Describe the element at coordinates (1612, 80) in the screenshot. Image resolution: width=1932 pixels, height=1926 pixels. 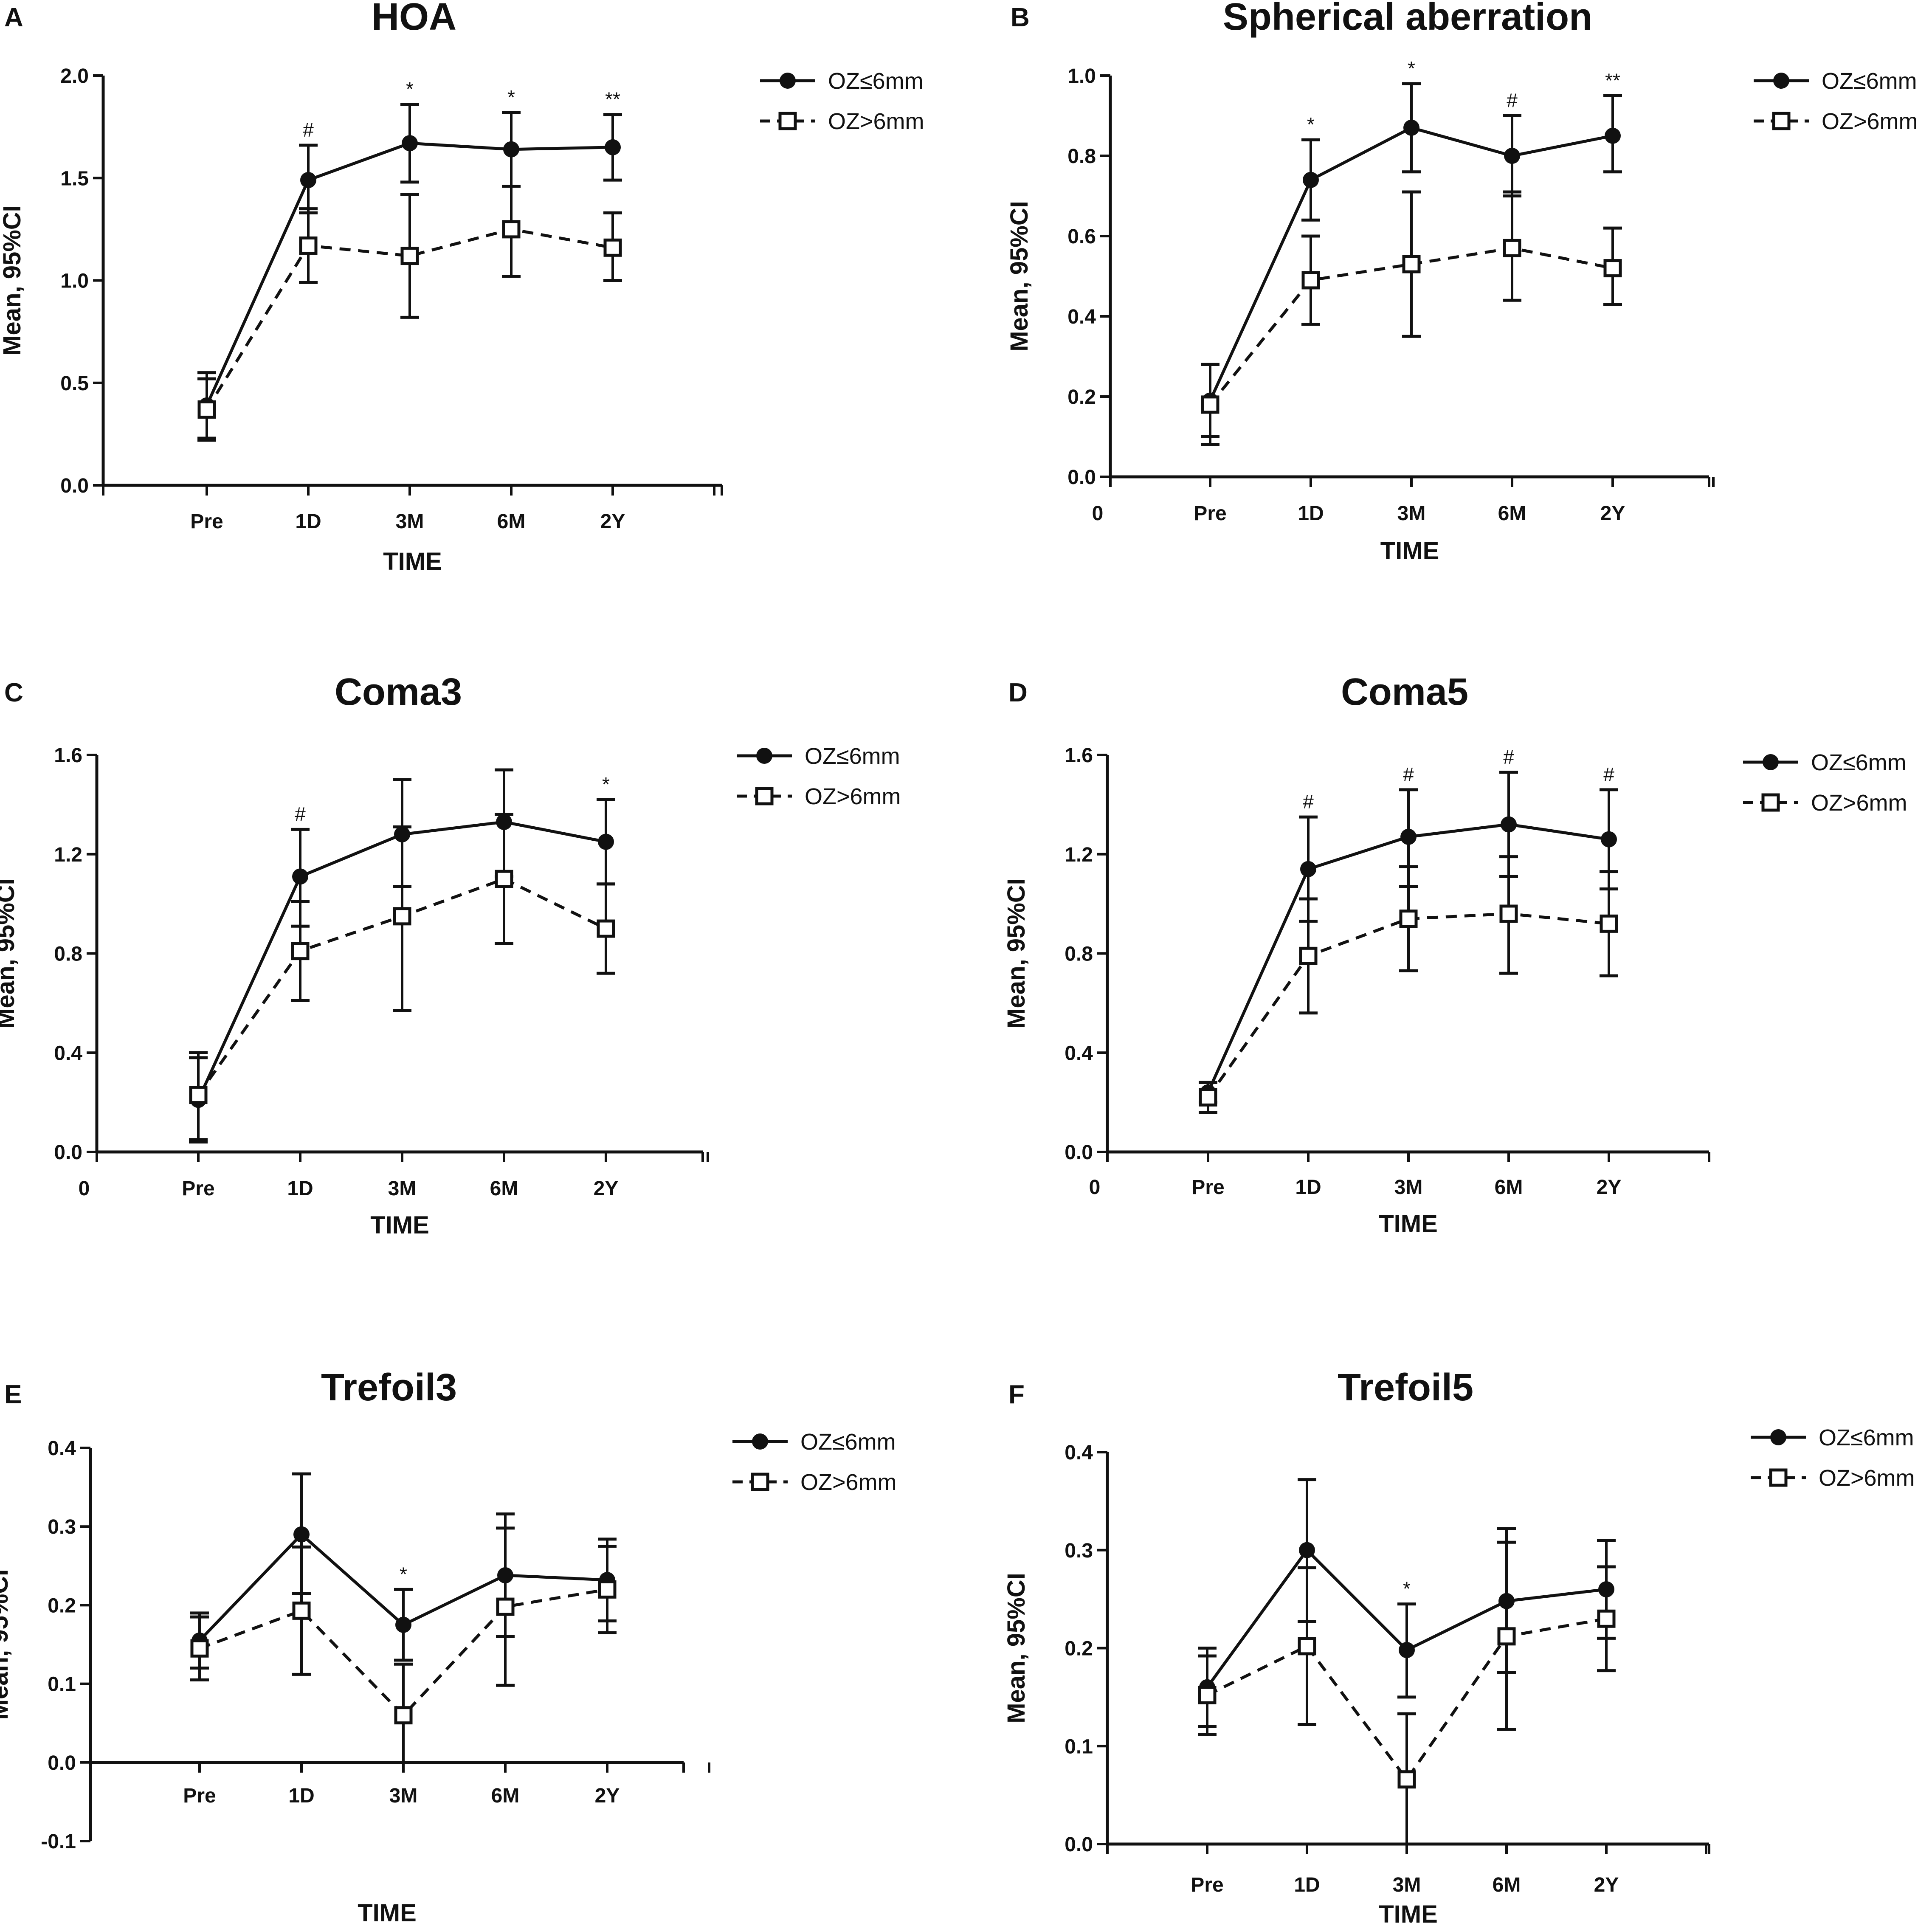
I see `significance-marker: **` at that location.